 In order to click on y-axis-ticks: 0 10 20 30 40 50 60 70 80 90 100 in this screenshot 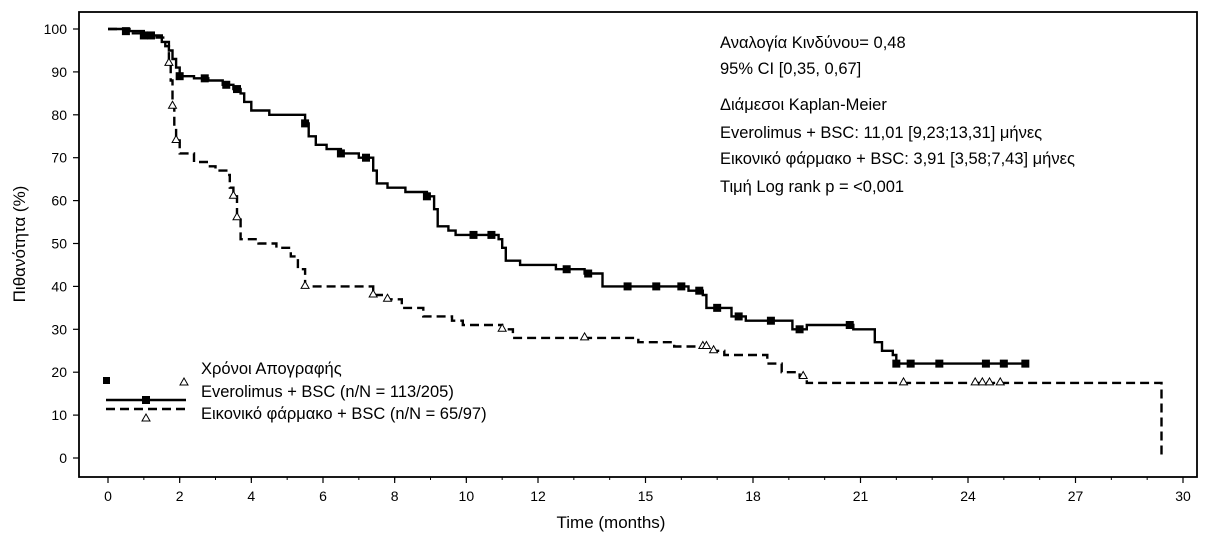, I will do `click(61, 243)`.